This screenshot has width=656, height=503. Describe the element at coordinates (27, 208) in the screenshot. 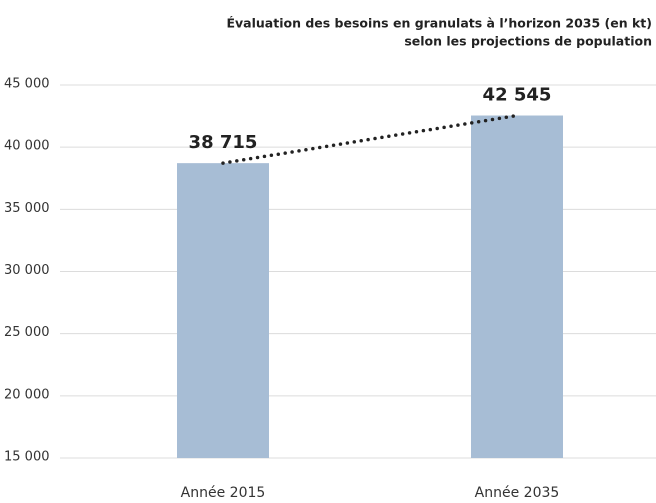

I see `y-tick-label: 35 000` at that location.